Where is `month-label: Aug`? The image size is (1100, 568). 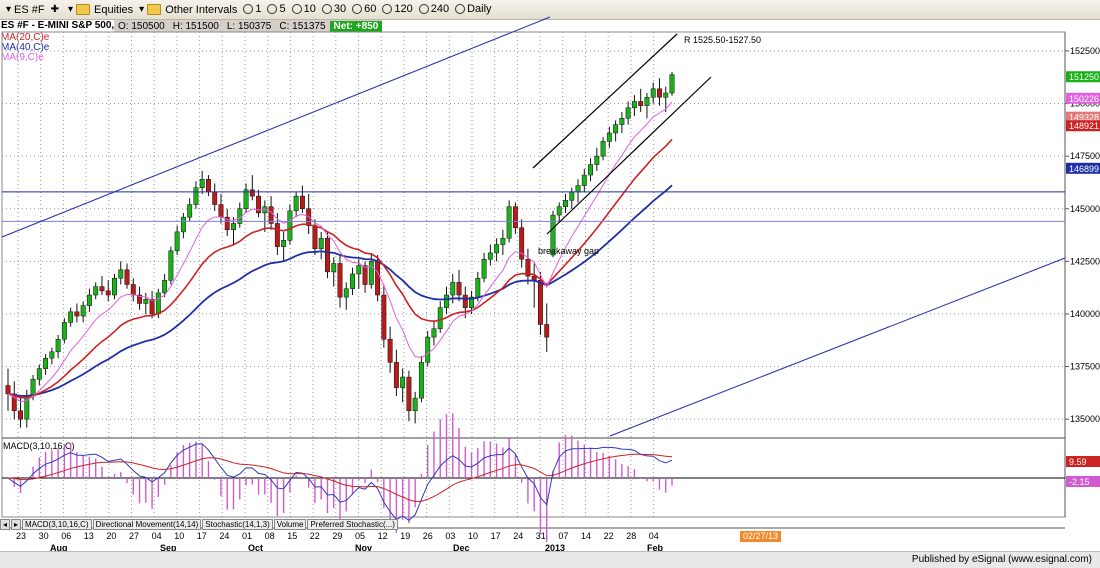 month-label: Aug is located at coordinates (59, 548).